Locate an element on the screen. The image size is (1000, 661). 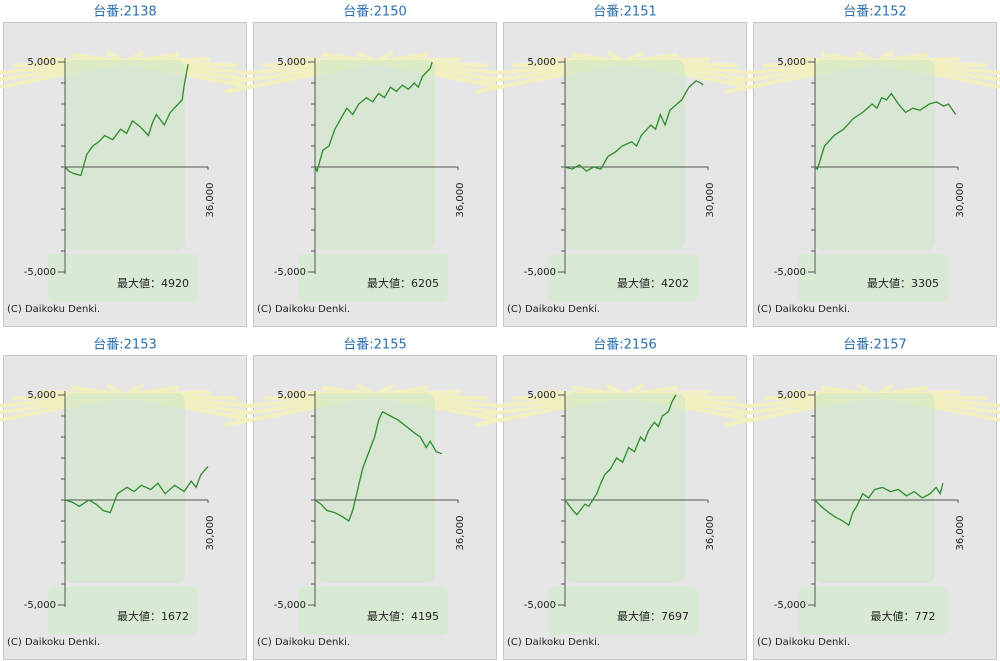
max-value-label: 最大値：7697 is located at coordinates (653, 616).